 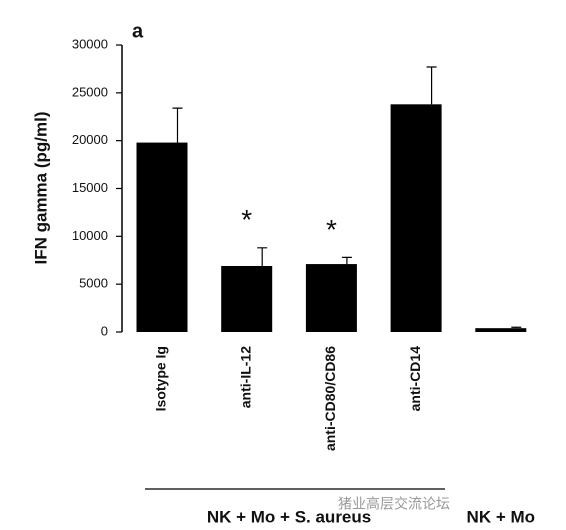 What do you see at coordinates (245, 377) in the screenshot?
I see `x-tick-label: anti-IL-12` at bounding box center [245, 377].